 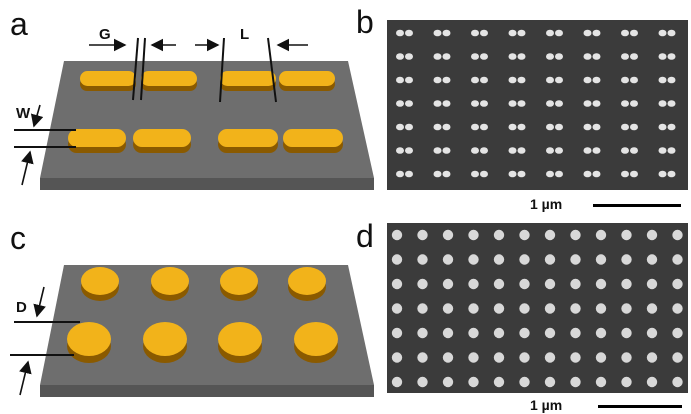 What do you see at coordinates (244, 34) in the screenshot?
I see `length-label: L` at bounding box center [244, 34].